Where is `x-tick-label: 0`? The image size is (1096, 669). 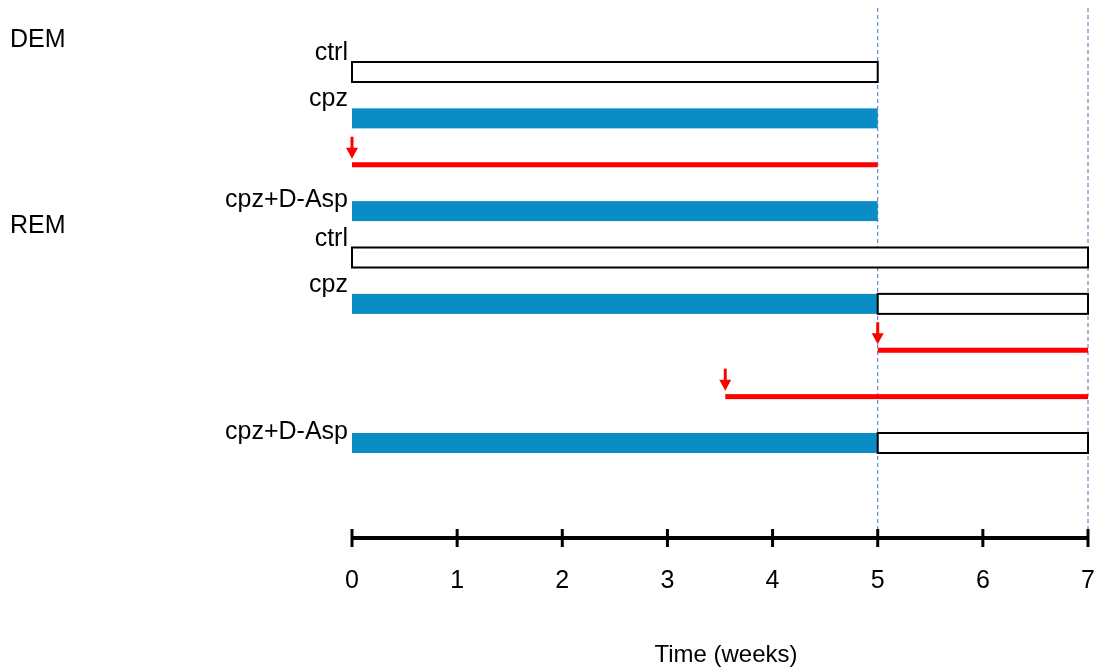
x-tick-label: 0 is located at coordinates (352, 579).